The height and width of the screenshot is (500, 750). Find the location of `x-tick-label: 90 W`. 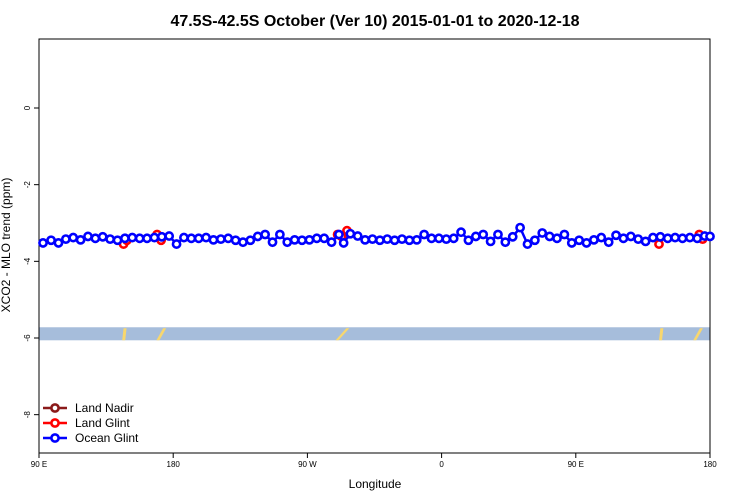

x-tick-label: 90 W is located at coordinates (307, 464).